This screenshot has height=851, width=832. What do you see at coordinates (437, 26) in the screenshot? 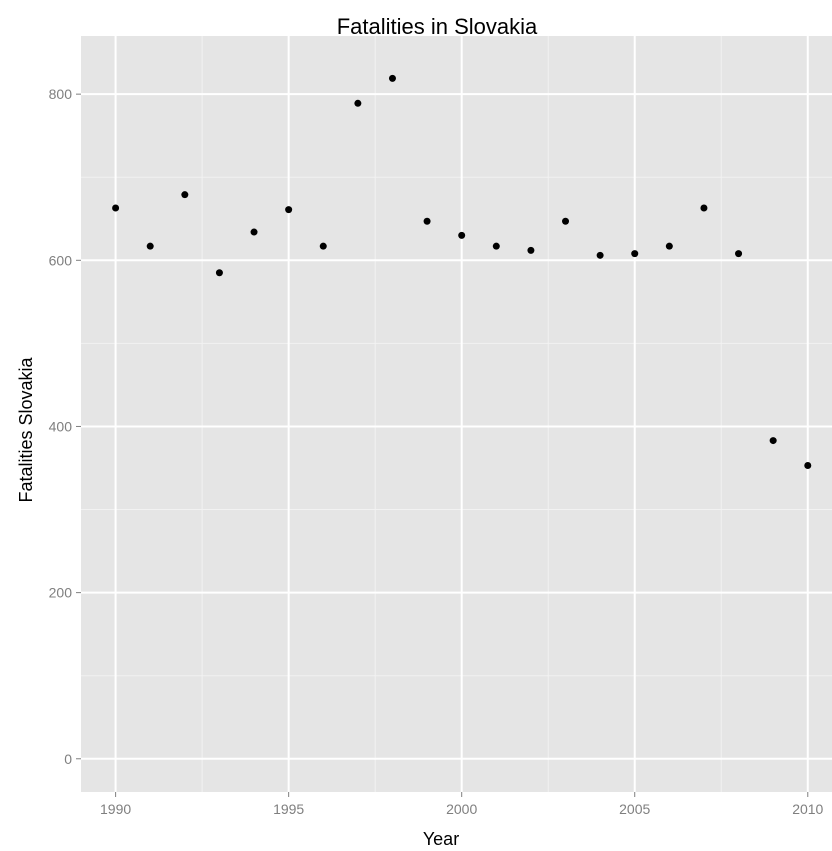
I see `chart-title: Fatalities in Slovakia` at bounding box center [437, 26].